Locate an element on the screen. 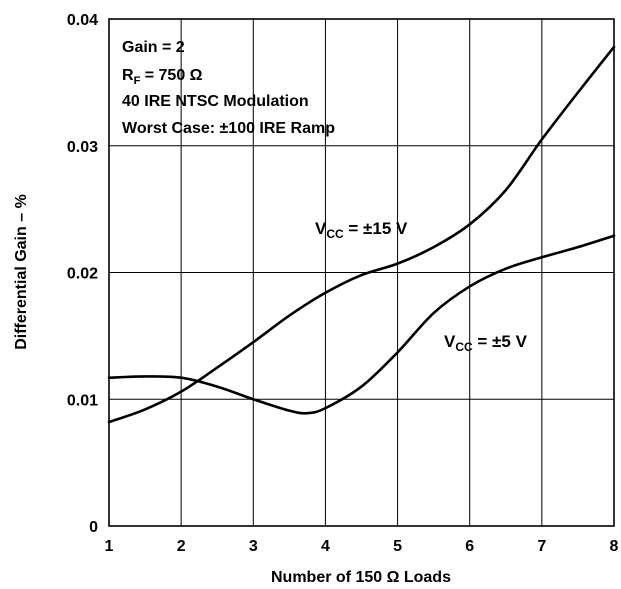  series-label-vcc-5v-sub: CC is located at coordinates (464, 347).